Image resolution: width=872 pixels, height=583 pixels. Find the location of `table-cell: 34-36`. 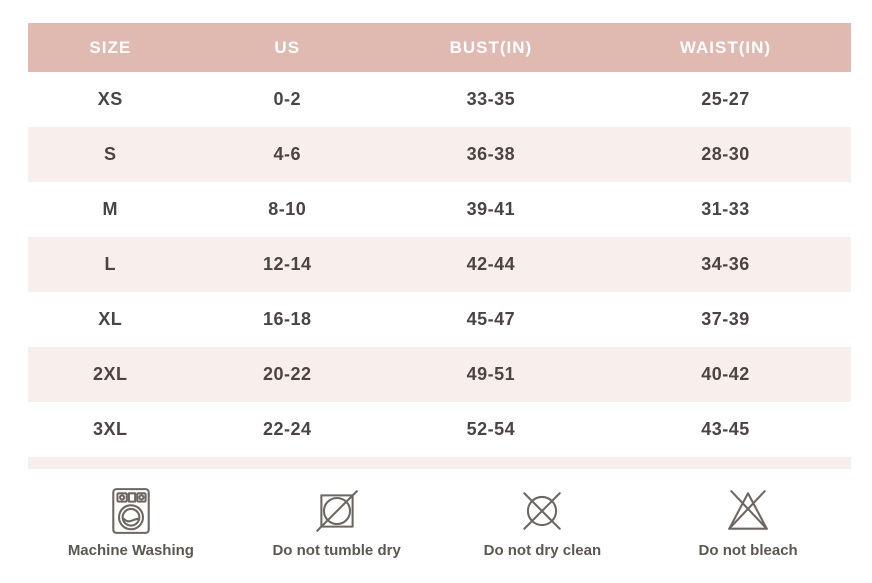

table-cell: 34-36 is located at coordinates (725, 264).